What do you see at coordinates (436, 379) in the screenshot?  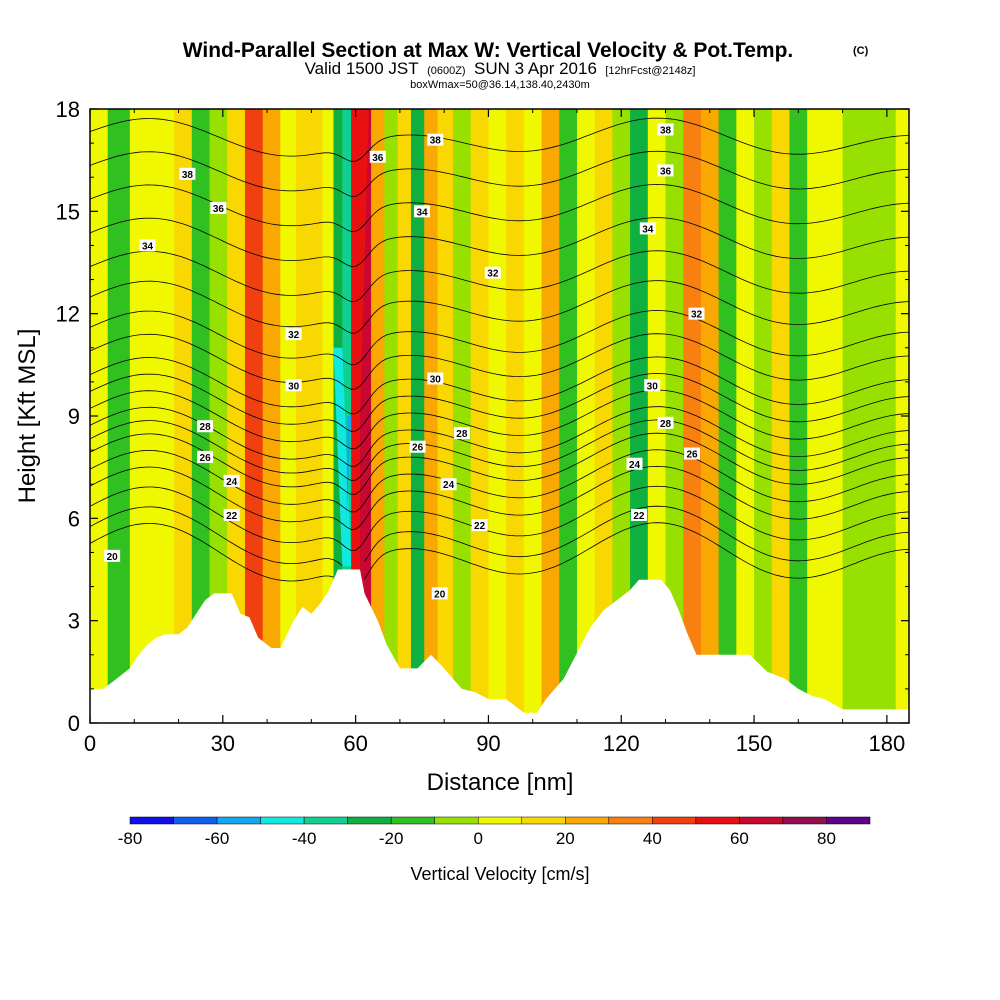 I see `theta-label-text: 30` at bounding box center [436, 379].